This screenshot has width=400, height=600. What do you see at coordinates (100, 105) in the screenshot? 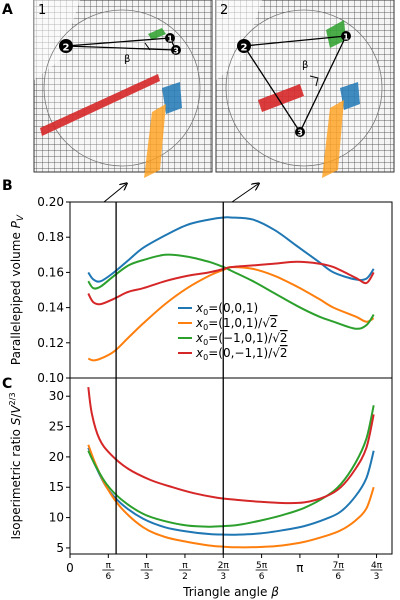
I see `red-prism` at bounding box center [100, 105].